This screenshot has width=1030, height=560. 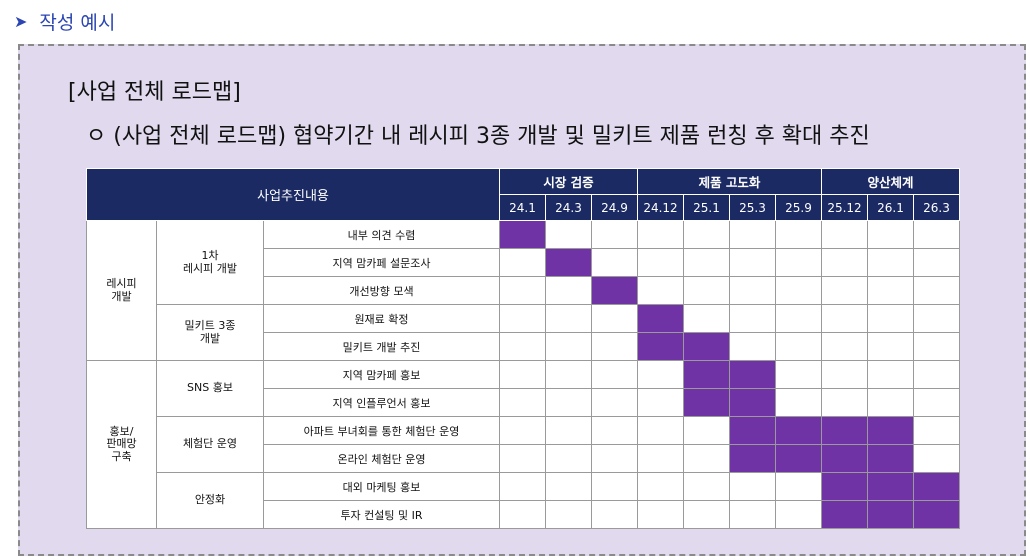 I want to click on arrow-right-icon: ➤, so click(x=21, y=21).